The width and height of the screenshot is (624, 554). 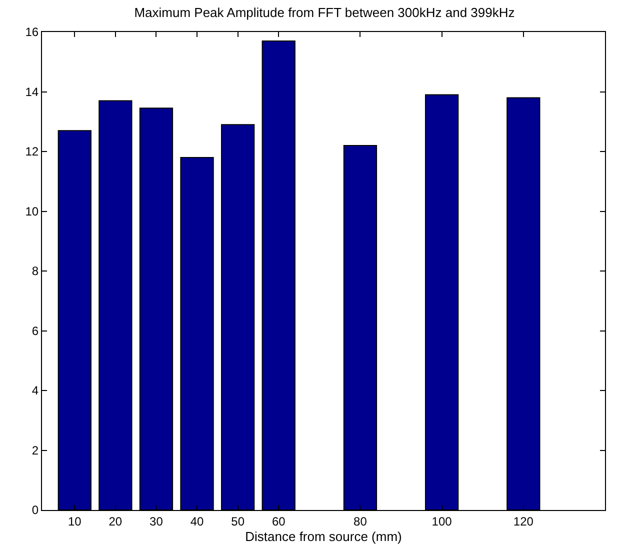 I want to click on x-tick-label: 30, so click(x=157, y=521).